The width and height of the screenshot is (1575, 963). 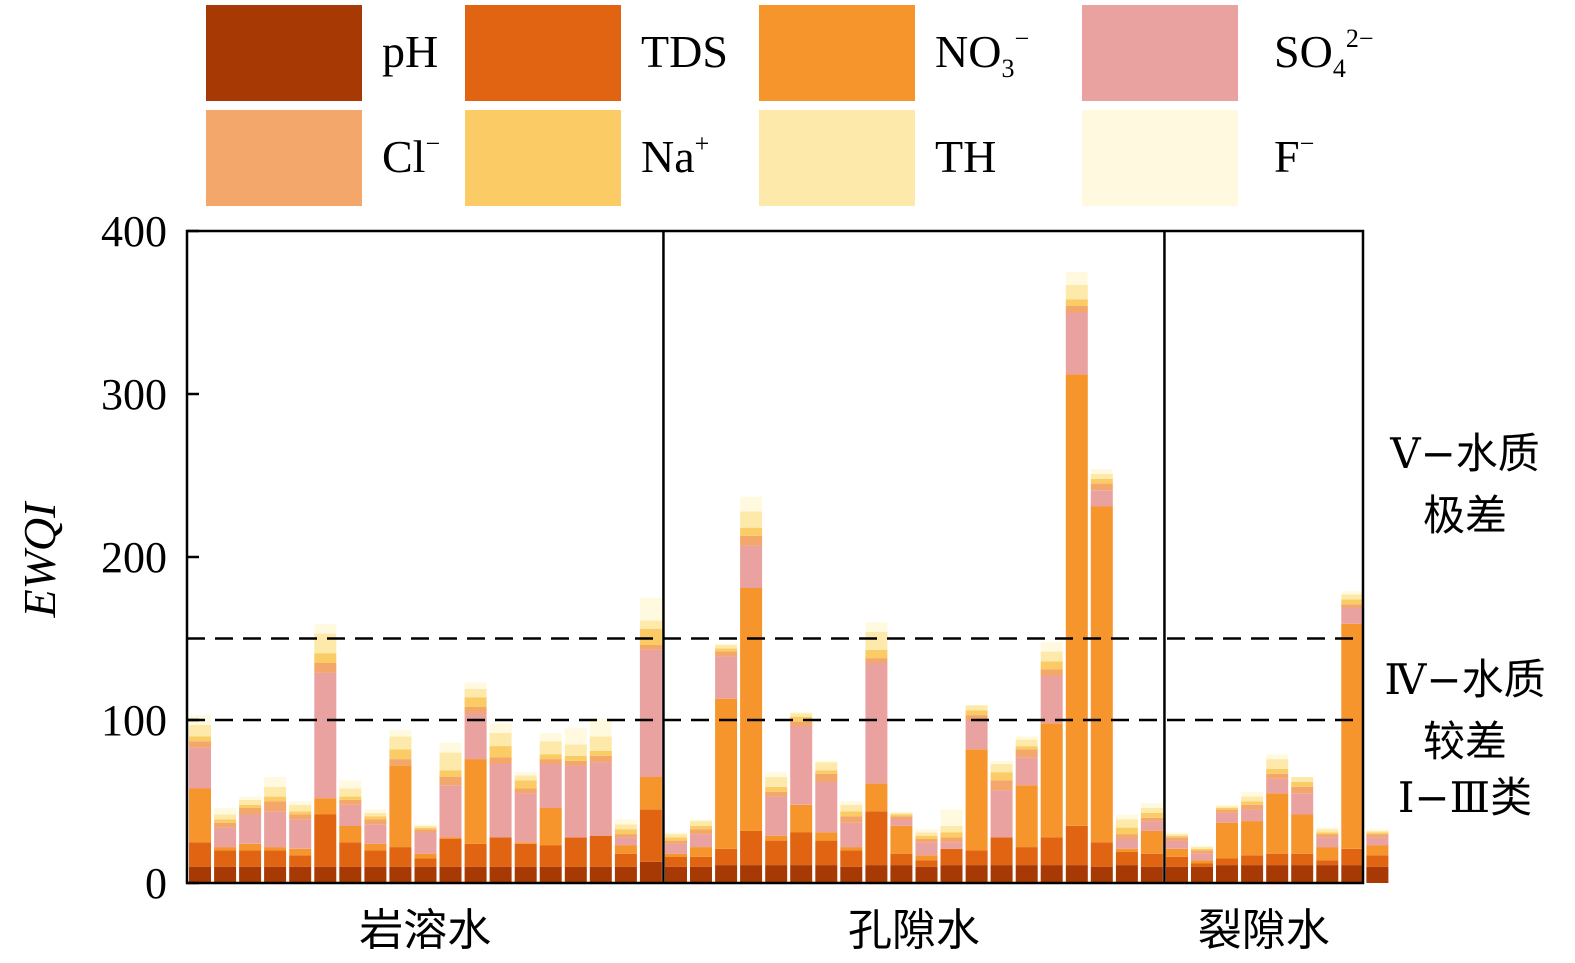 What do you see at coordinates (156, 883) in the screenshot?
I see `y-tick-label: 0` at bounding box center [156, 883].